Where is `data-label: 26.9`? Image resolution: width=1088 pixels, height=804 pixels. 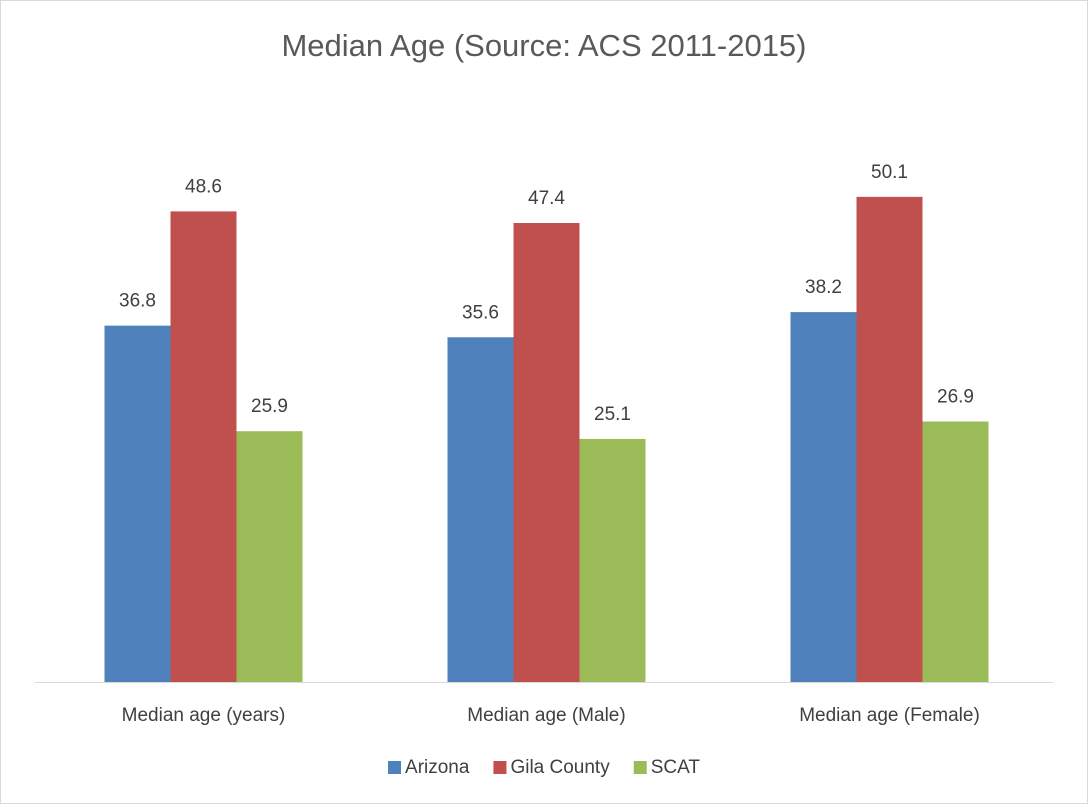 data-label: 26.9 is located at coordinates (955, 397).